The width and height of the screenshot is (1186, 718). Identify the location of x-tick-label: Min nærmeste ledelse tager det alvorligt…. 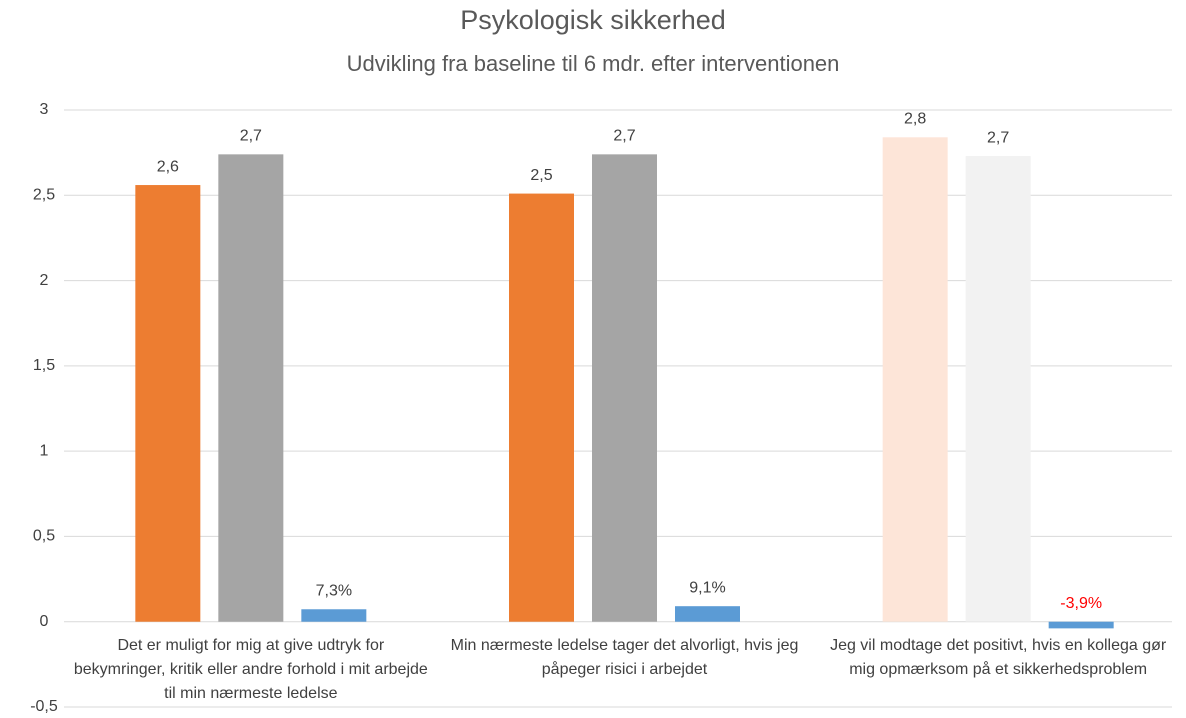
(624, 657).